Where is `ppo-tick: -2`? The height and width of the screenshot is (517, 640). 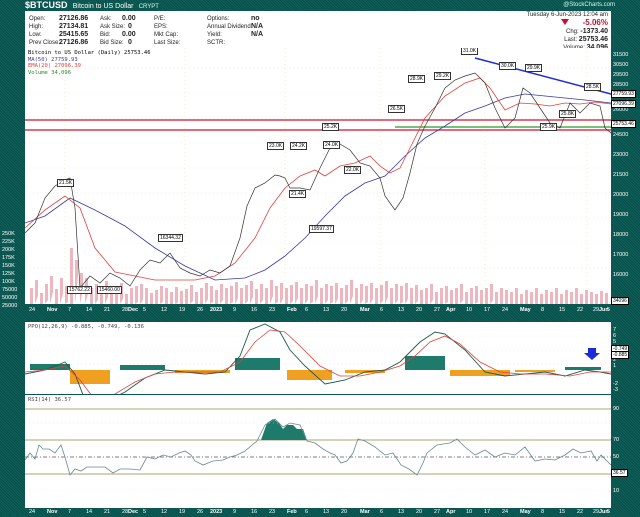
ppo-tick: -2 is located at coordinates (615, 384).